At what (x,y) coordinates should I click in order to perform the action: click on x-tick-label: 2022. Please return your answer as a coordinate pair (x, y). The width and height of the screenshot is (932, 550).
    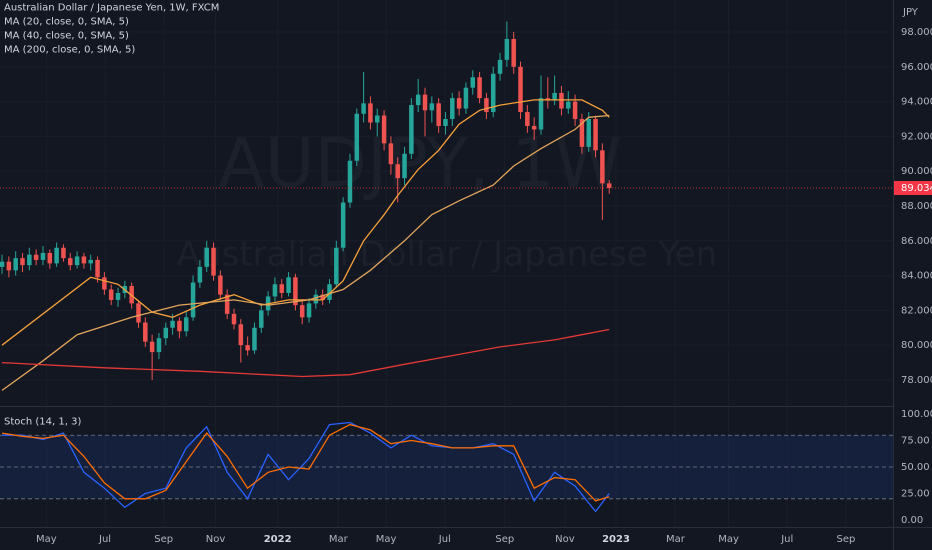
    Looking at the image, I should click on (278, 539).